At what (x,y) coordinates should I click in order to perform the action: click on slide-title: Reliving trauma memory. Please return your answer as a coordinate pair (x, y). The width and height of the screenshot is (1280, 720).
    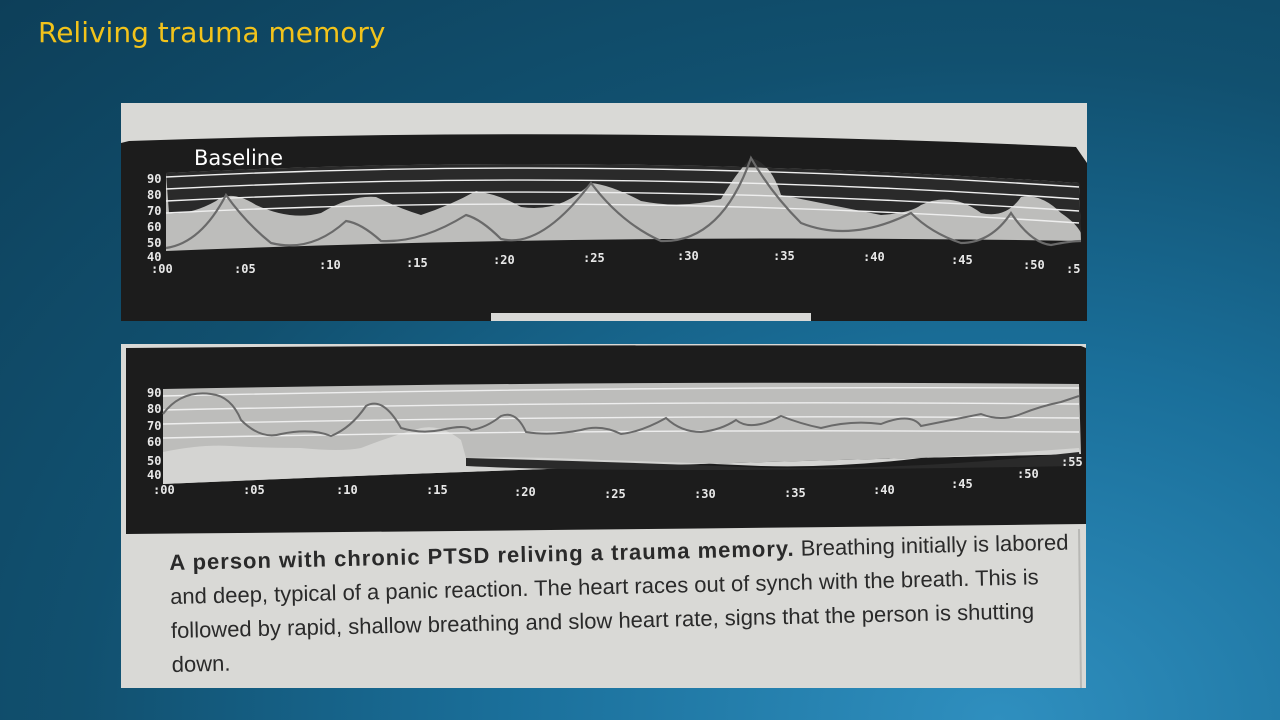
    Looking at the image, I should click on (212, 32).